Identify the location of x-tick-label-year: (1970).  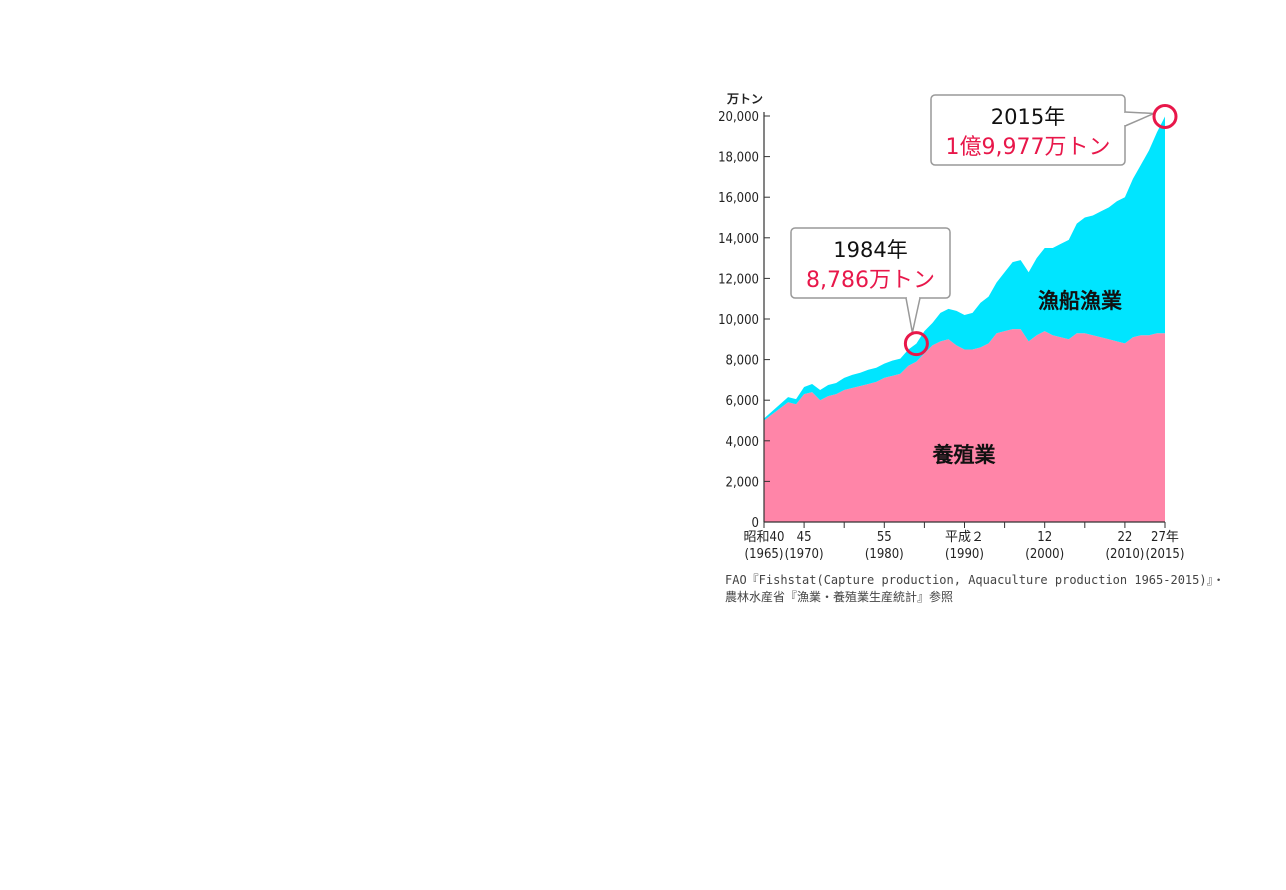
(804, 554).